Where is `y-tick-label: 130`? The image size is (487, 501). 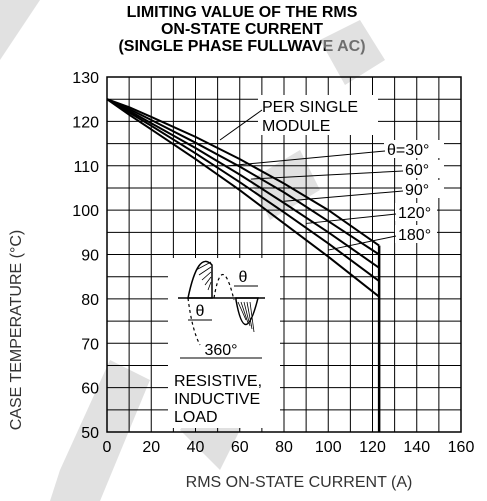
y-tick-label: 130 is located at coordinates (85, 78).